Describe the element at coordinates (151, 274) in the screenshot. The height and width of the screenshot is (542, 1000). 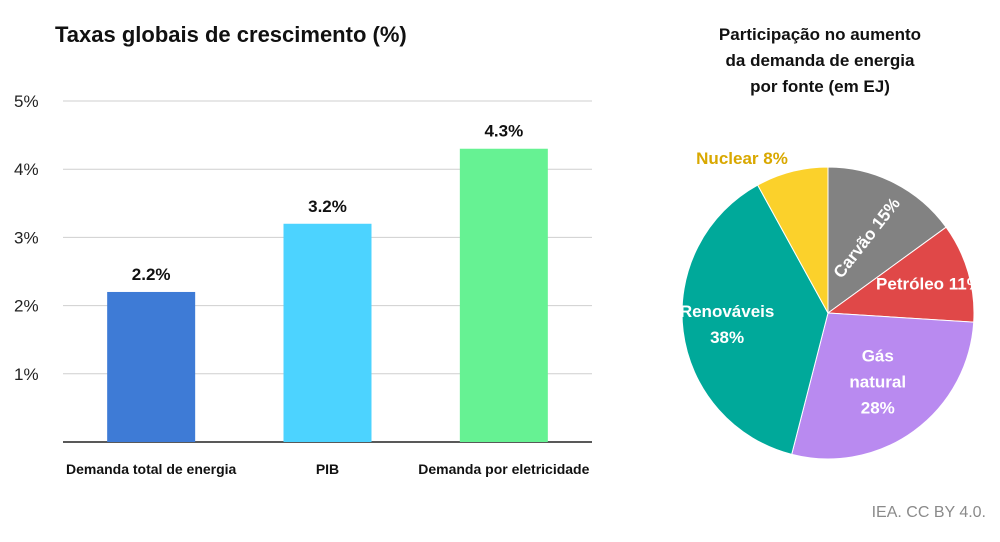
I see `bar-value-label: 2.2%` at that location.